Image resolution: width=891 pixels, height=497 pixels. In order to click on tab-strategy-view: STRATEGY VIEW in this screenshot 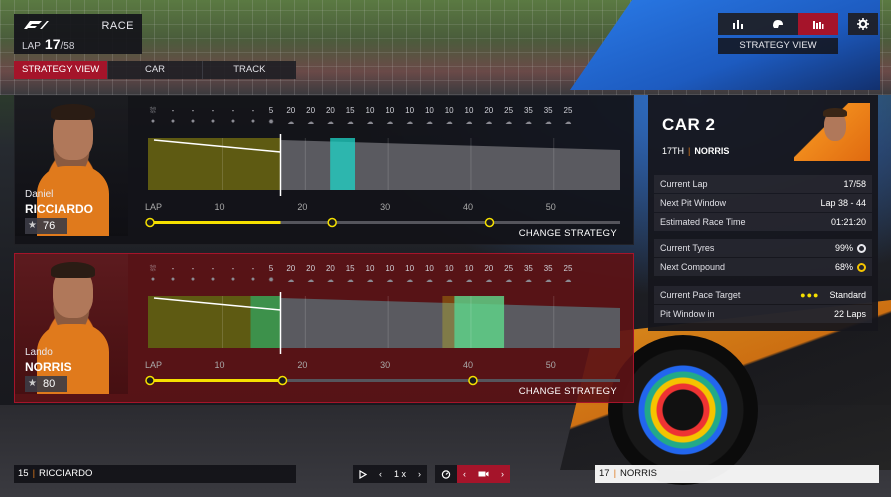, I will do `click(61, 70)`.